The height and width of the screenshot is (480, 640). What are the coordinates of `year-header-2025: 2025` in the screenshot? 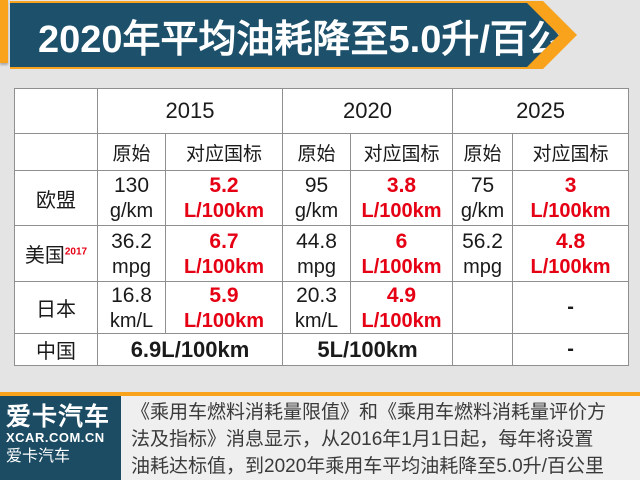 It's located at (541, 111).